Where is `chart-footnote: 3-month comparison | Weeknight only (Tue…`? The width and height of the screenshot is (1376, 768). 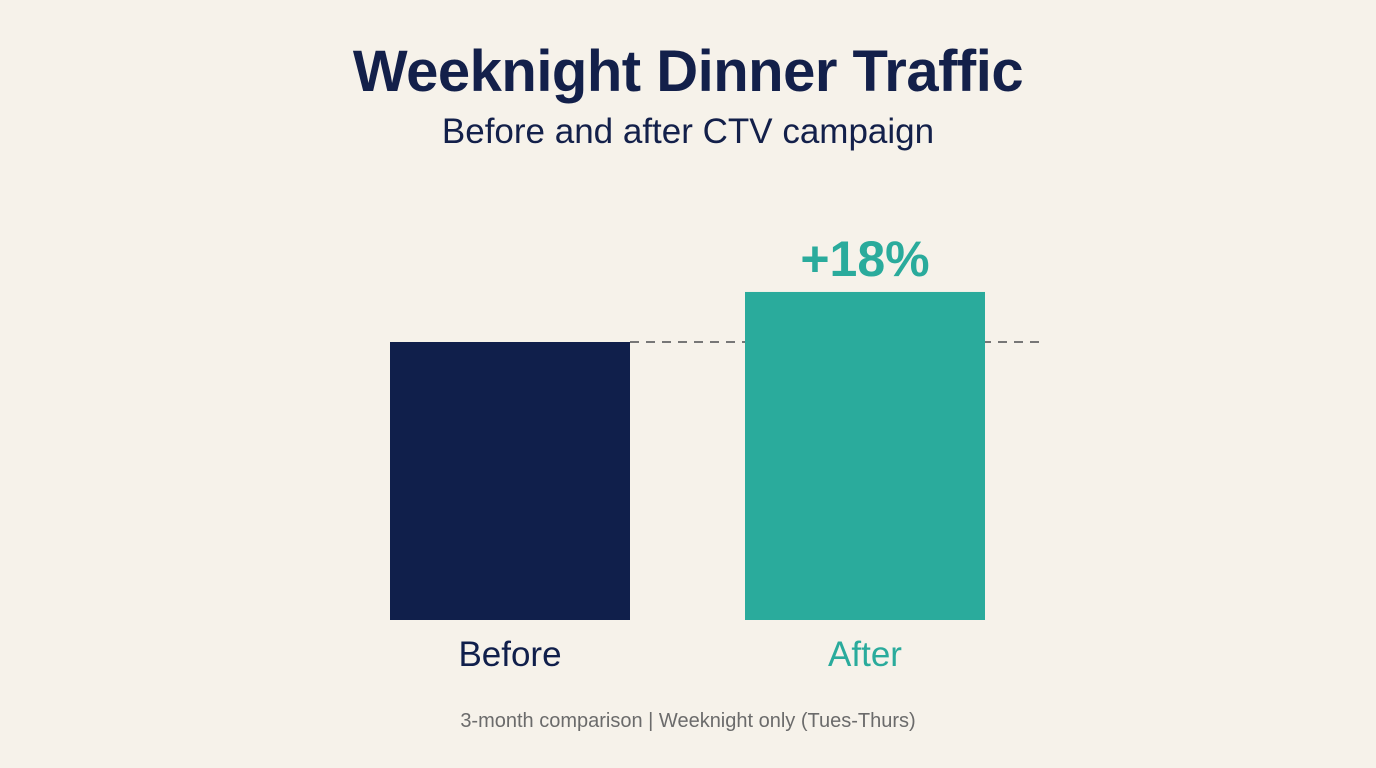
chart-footnote: 3-month comparison | Weeknight only (Tue… is located at coordinates (688, 721).